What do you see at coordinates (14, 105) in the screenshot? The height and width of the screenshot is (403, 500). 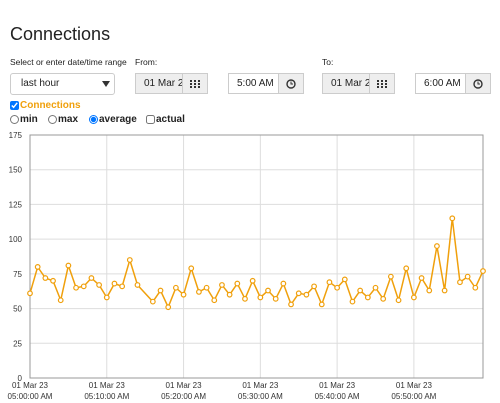 I see `series-checkbox` at bounding box center [14, 105].